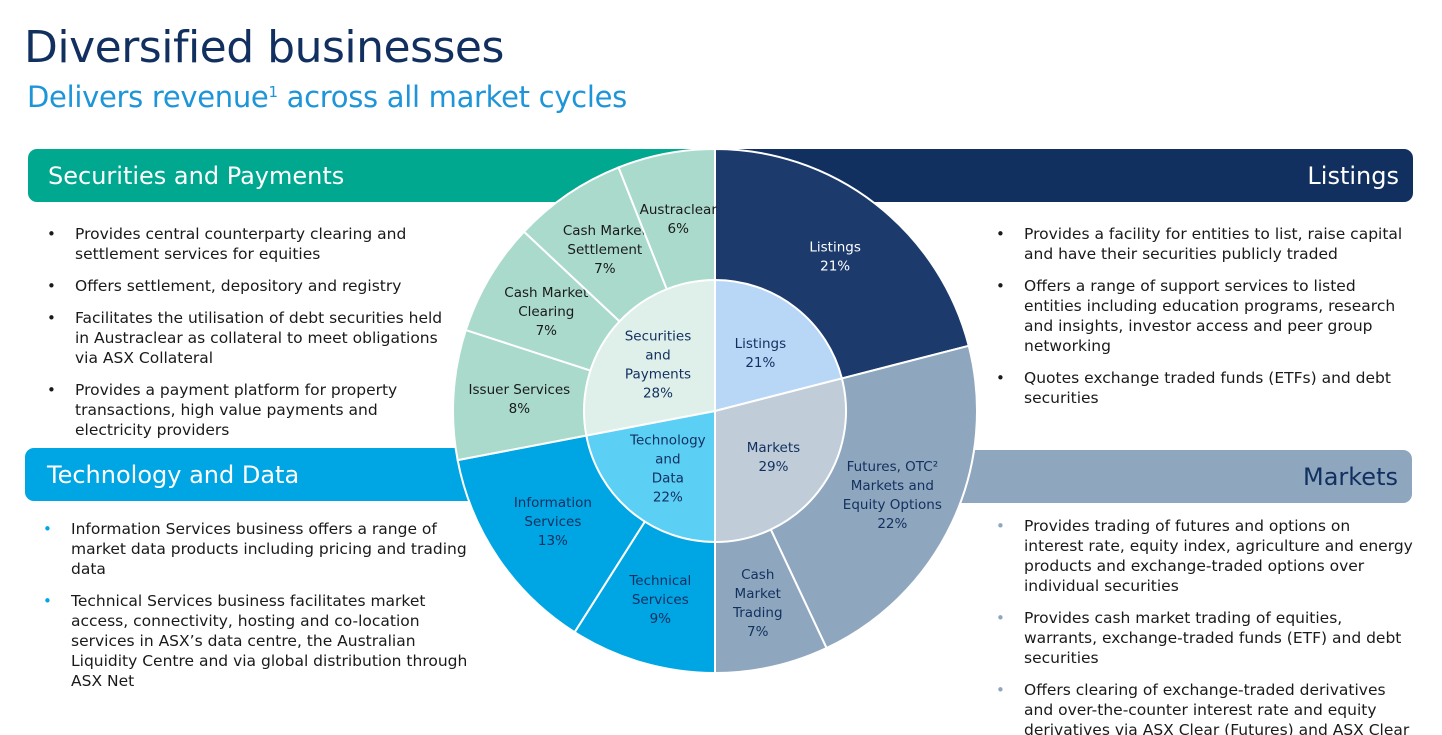  I want to click on outer-label-cash-market-settlement: Settlement, so click(604, 250).